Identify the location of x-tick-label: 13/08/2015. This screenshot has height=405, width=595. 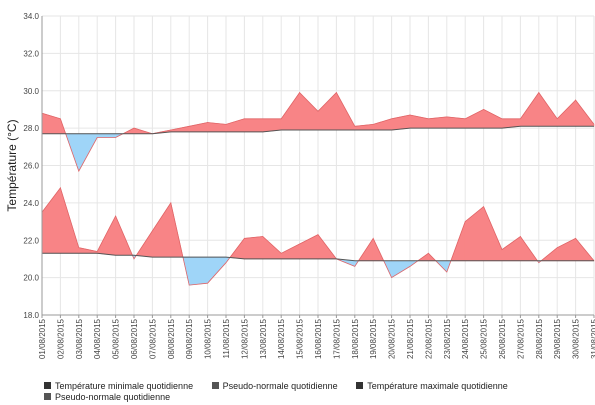
(263, 338).